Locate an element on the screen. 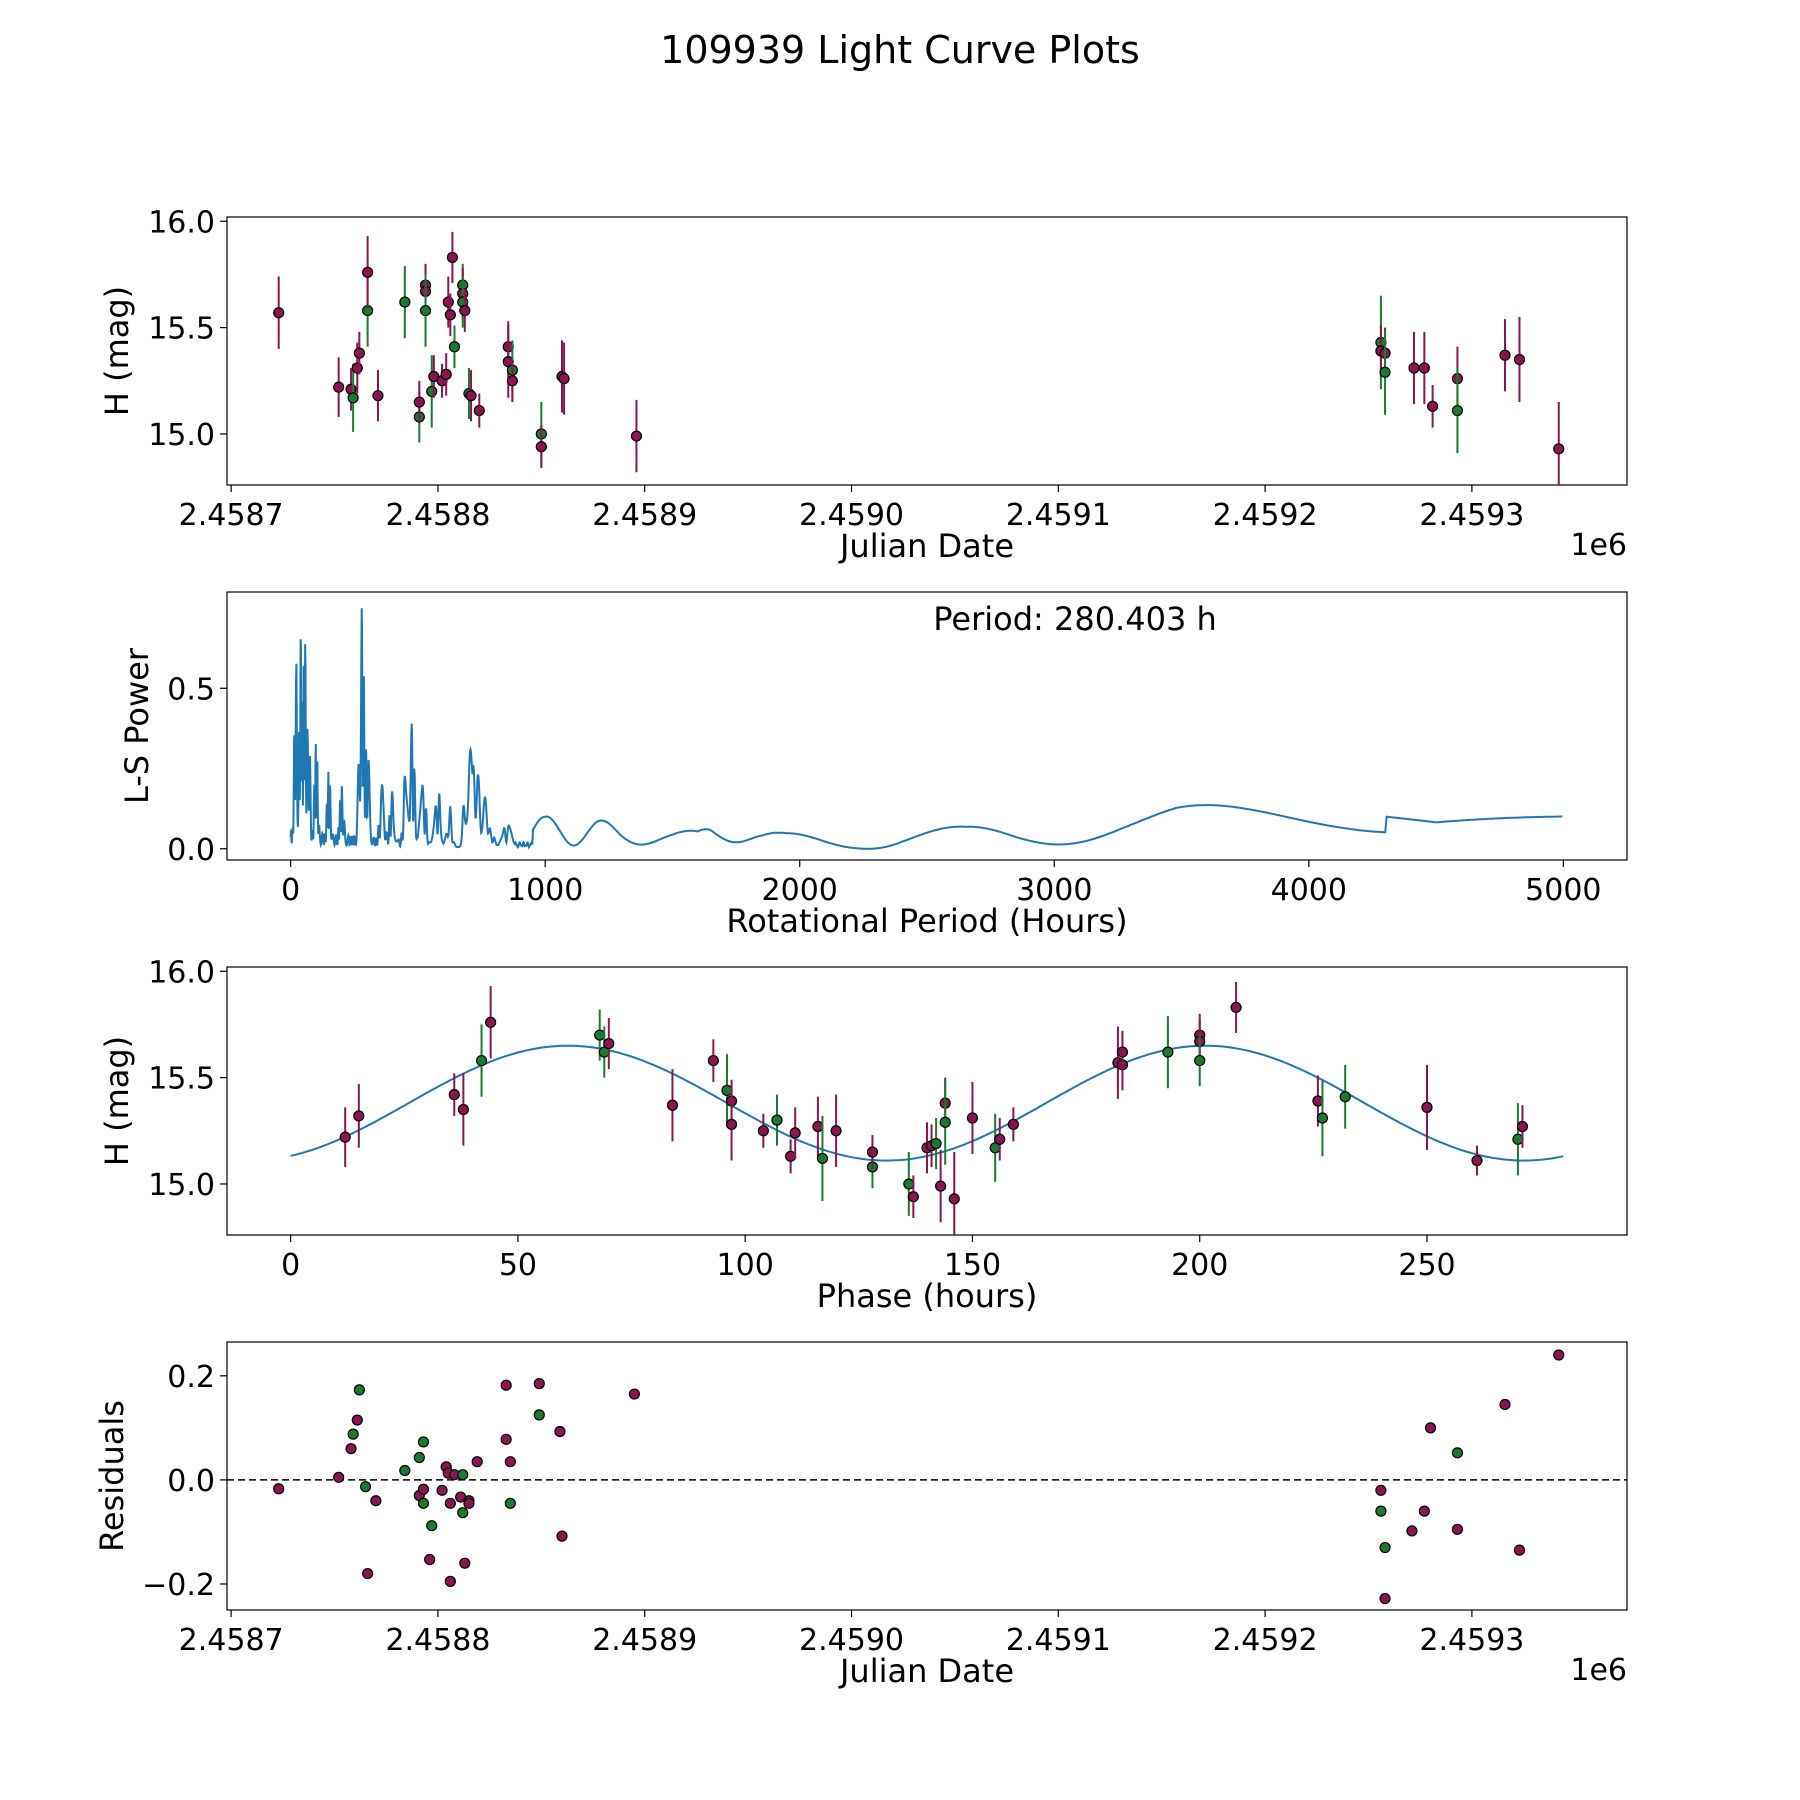 The image size is (1800, 1800). figure-title: 109939 Light Curve Plots is located at coordinates (900, 50).